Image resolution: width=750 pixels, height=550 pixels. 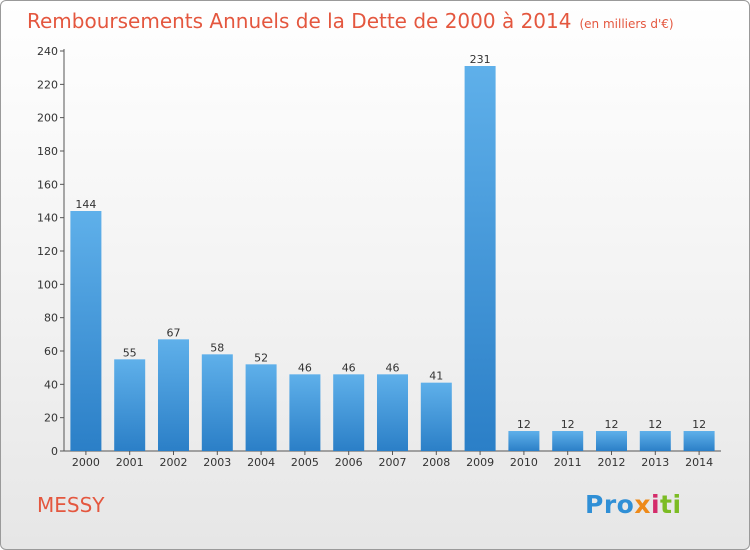 What do you see at coordinates (47, 284) in the screenshot?
I see `y-tick-label: 100` at bounding box center [47, 284].